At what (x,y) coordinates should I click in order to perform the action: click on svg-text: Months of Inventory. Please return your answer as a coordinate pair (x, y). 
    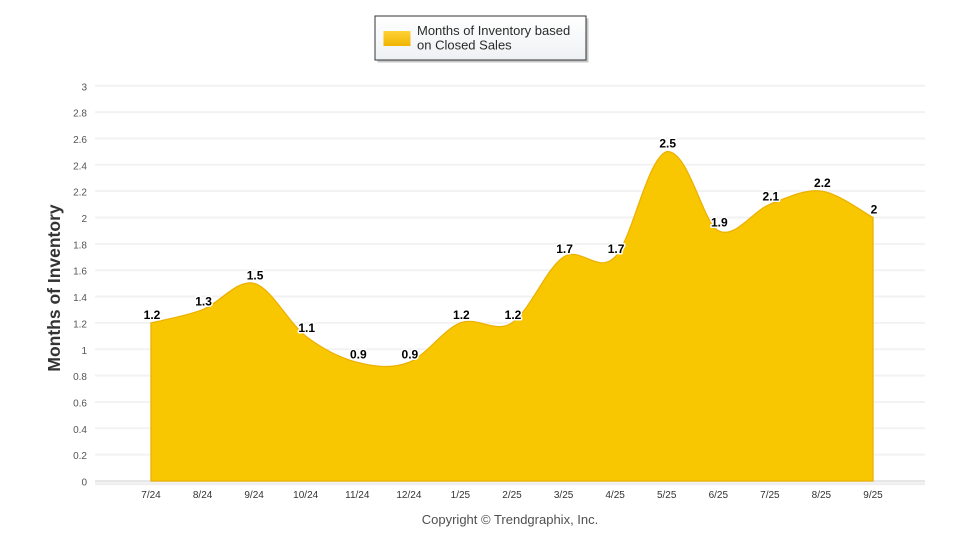
    Looking at the image, I should click on (54, 287).